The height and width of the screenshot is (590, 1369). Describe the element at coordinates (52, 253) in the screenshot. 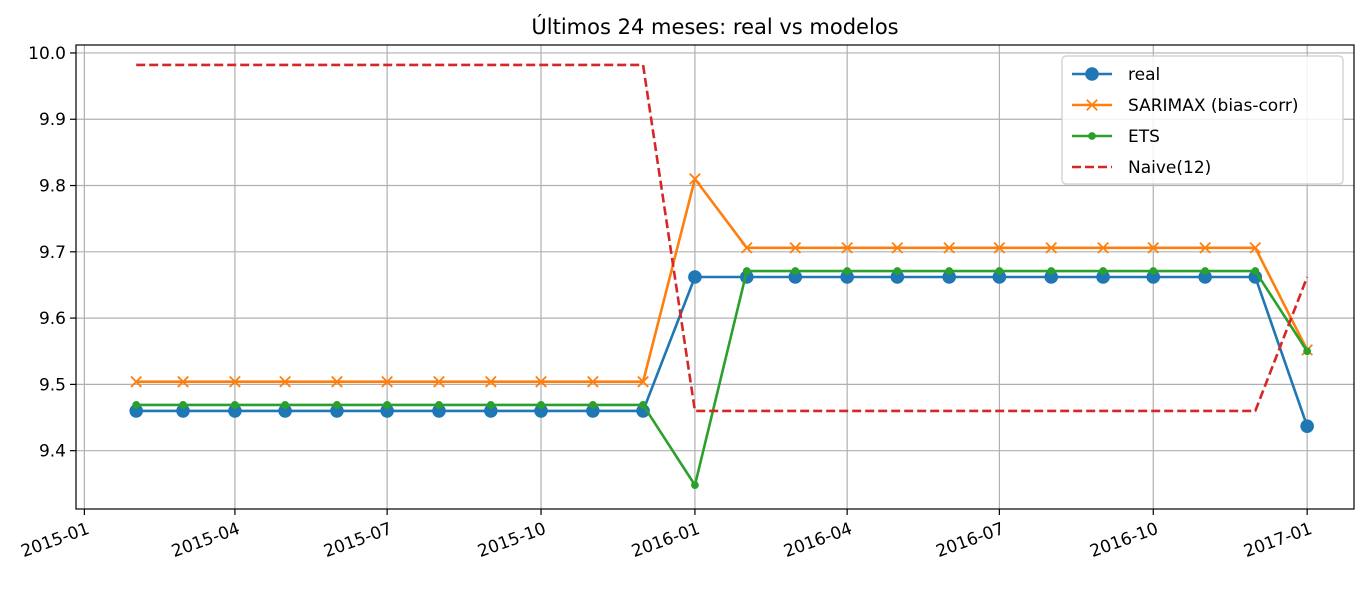

I see `y-tick-label: 9.7` at that location.